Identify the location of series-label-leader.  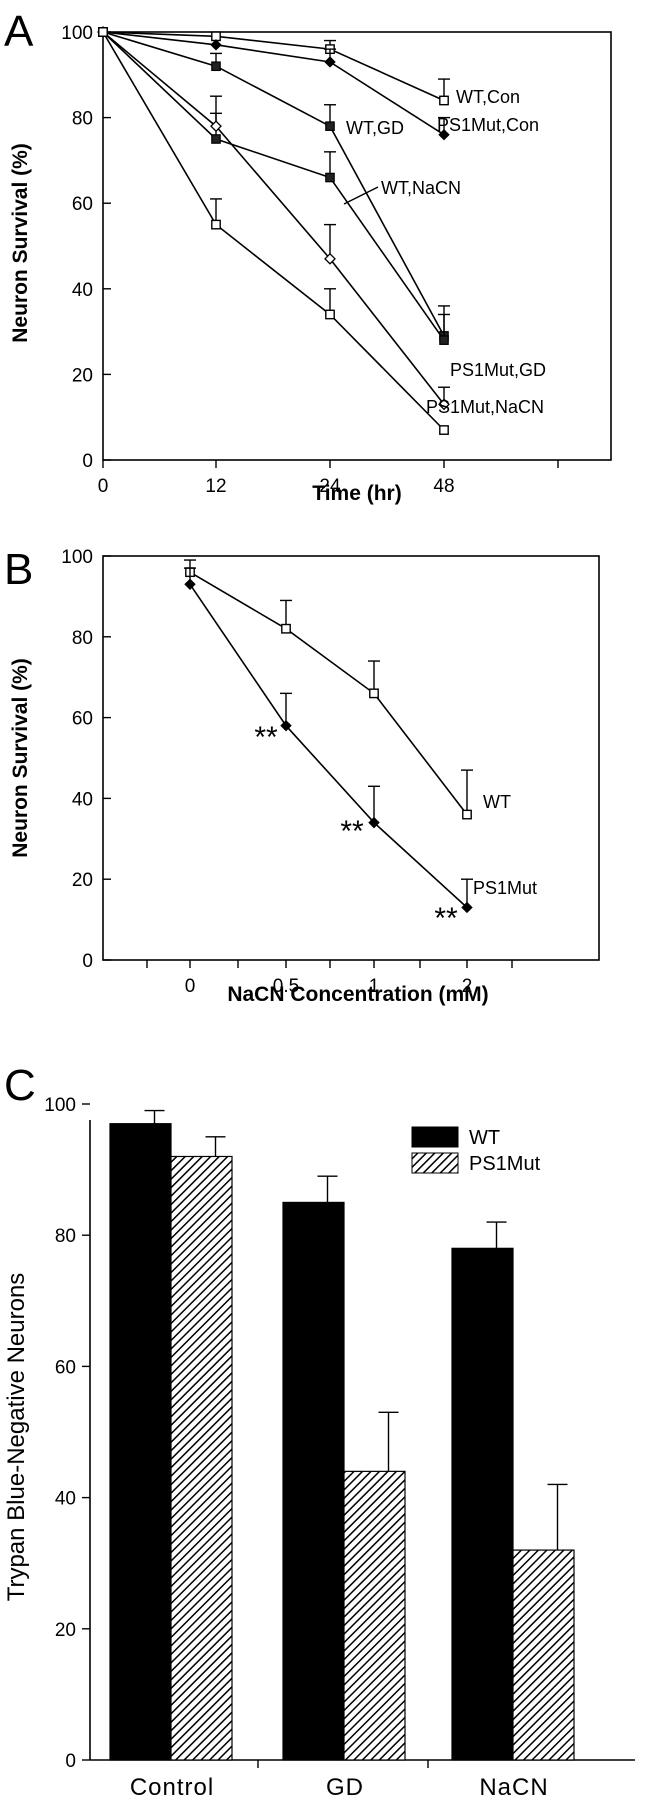
(361, 195).